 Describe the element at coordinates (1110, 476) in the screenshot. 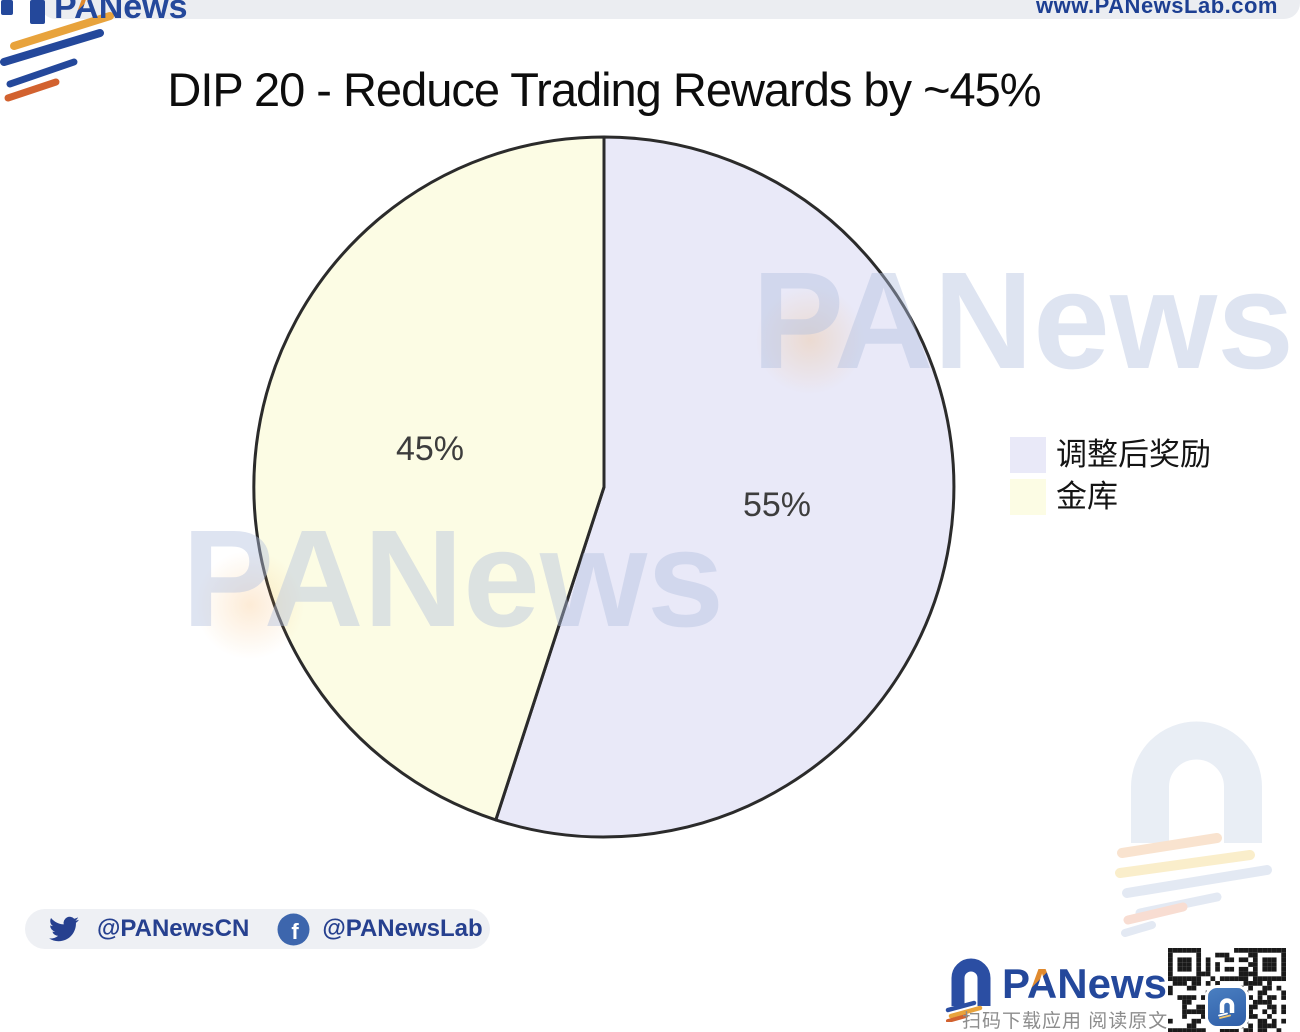

I see `chart-legend: 调整后奖励 金库` at that location.